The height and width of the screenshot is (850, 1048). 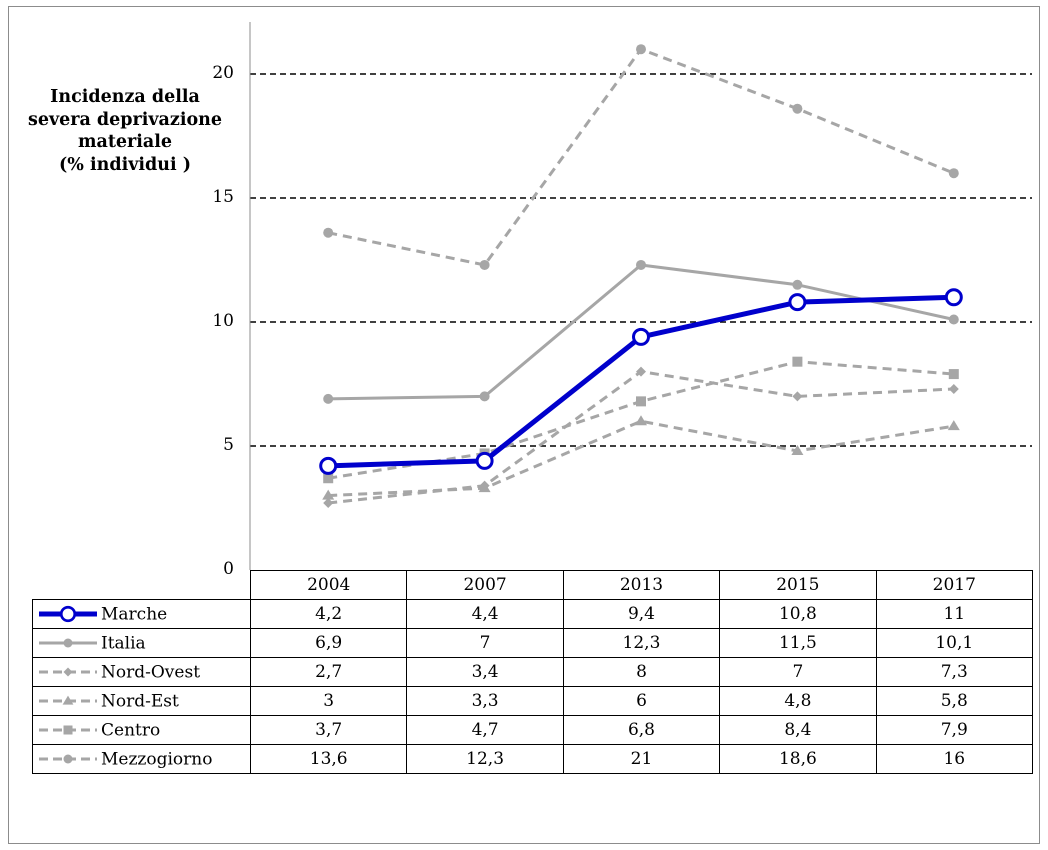 I want to click on point-centro-2013, so click(x=641, y=401).